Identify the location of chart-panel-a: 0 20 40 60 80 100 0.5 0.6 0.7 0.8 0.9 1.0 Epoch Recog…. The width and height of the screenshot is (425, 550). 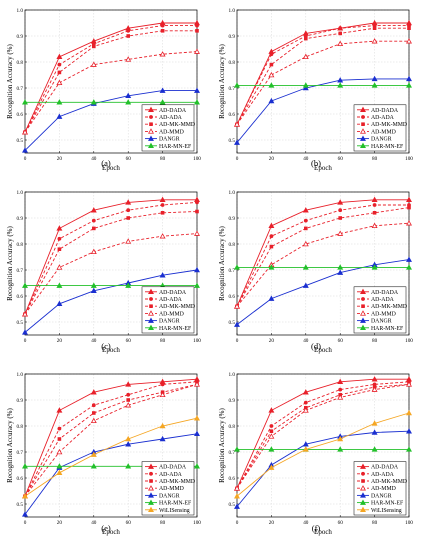
(103, 90).